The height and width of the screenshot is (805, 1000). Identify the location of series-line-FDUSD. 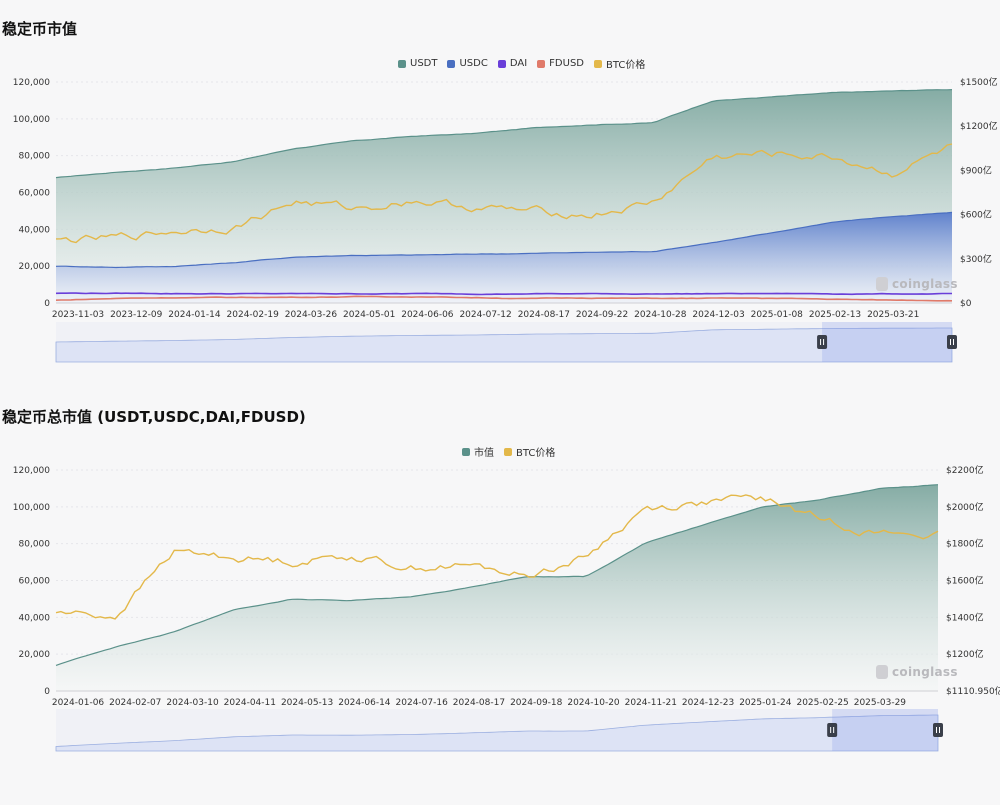
(504, 298).